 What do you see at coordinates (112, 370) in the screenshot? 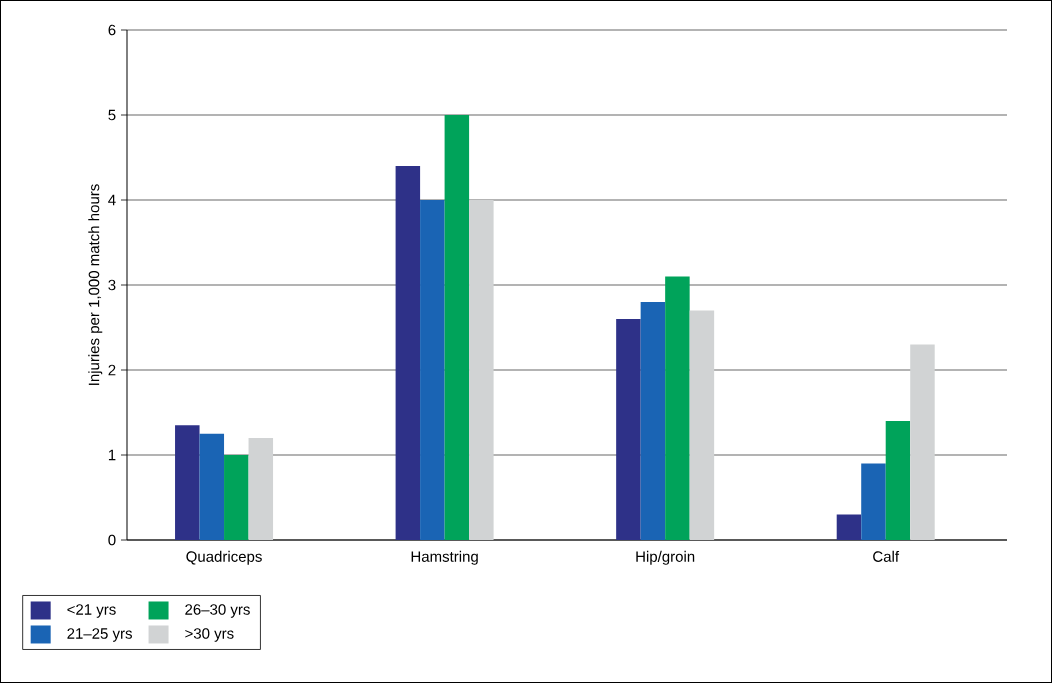
I see `y-tick-label: 2` at bounding box center [112, 370].